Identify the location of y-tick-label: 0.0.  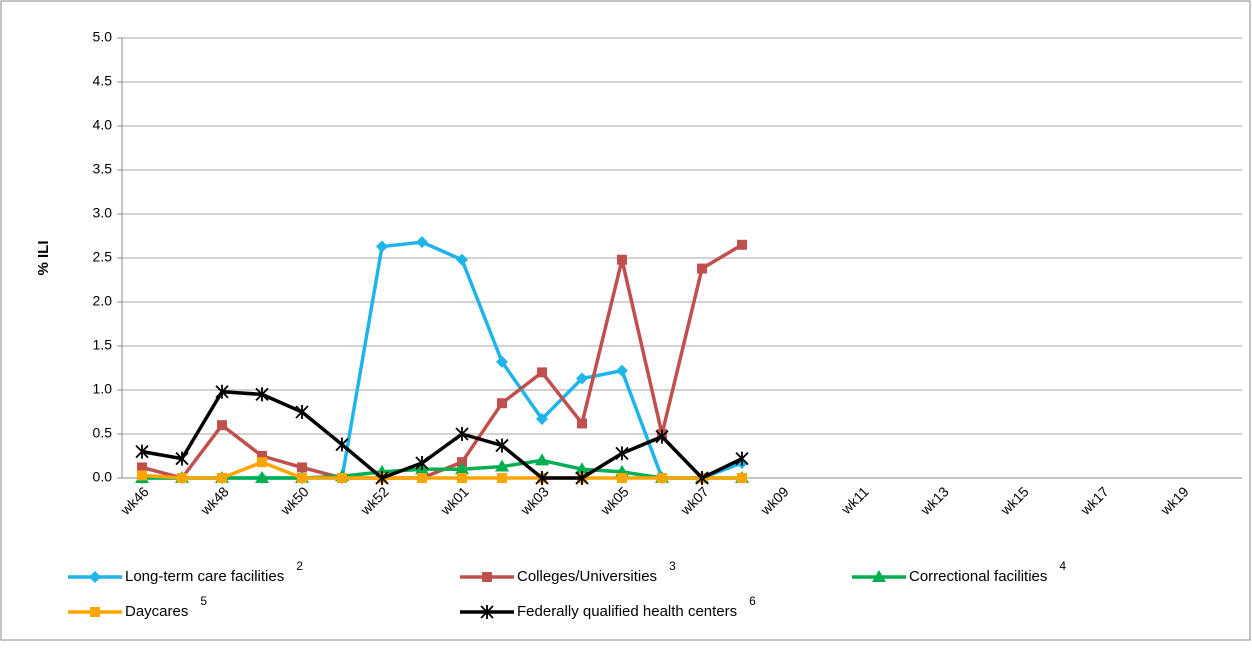
(103, 477).